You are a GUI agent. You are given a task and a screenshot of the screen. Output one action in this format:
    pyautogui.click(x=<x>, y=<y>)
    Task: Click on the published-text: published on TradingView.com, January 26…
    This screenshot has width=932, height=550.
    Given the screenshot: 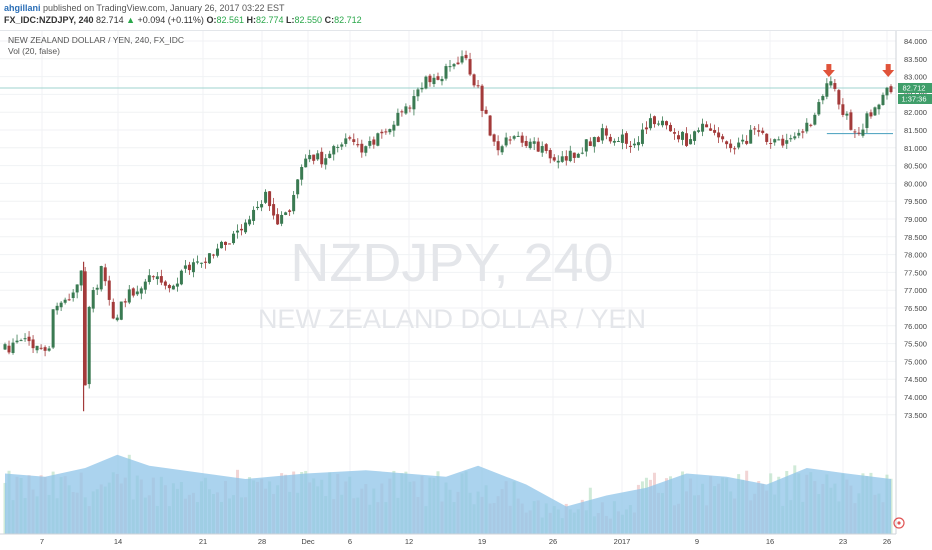 What is the action you would take?
    pyautogui.click(x=164, y=8)
    